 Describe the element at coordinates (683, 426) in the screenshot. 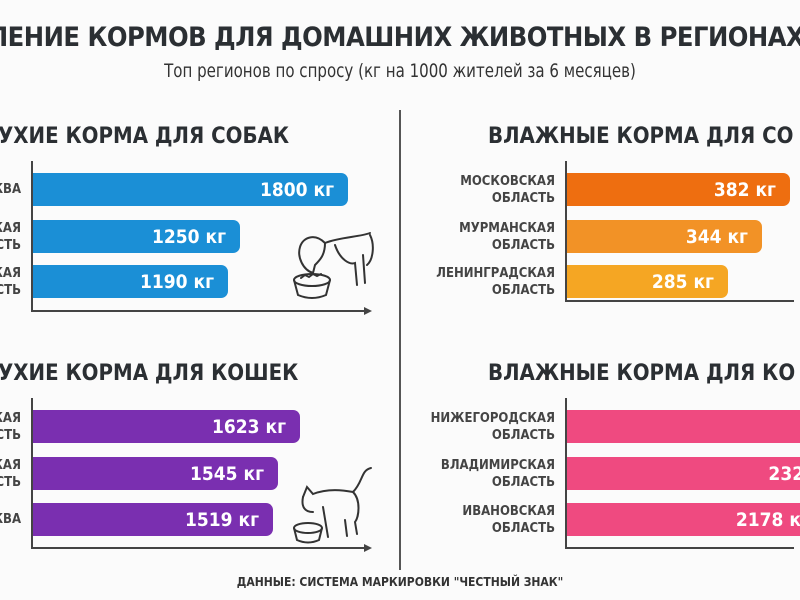

I see `bar: 24` at that location.